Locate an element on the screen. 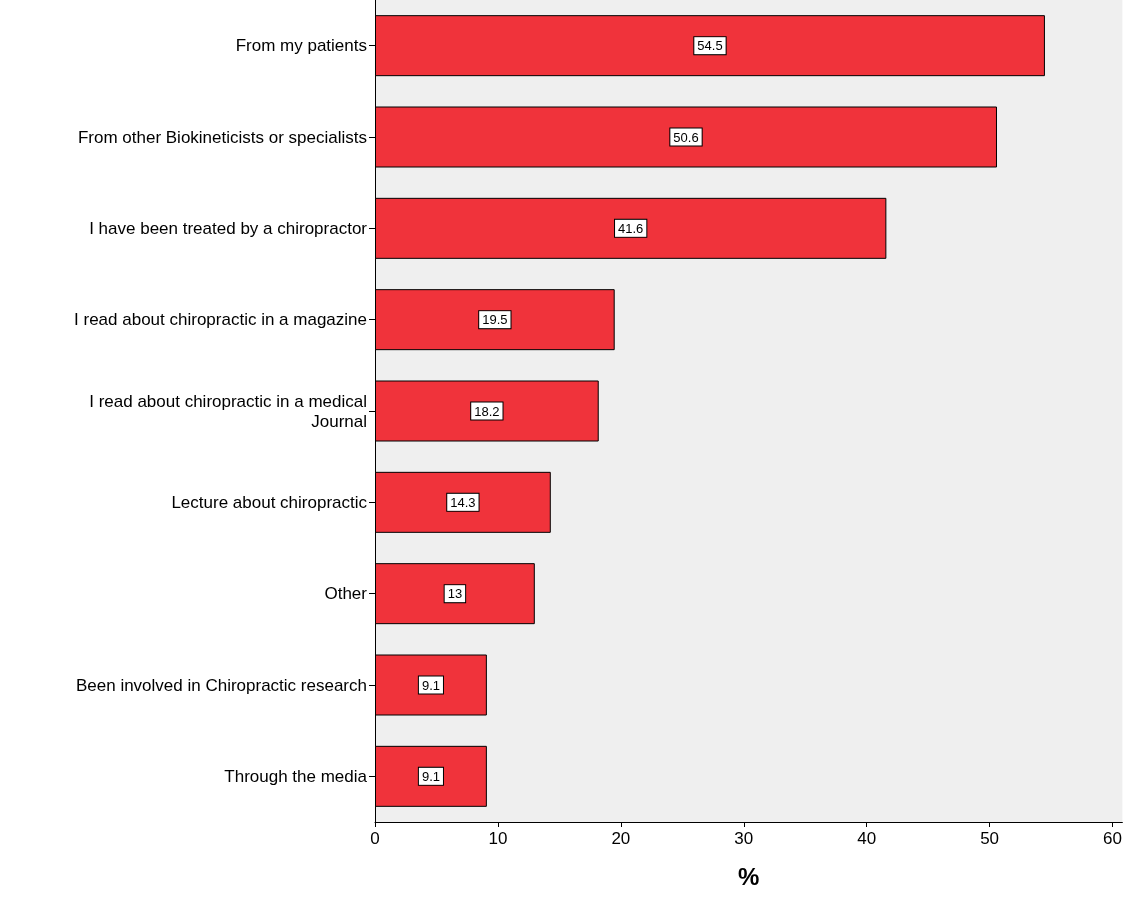  data-label: 41.6 is located at coordinates (631, 228).